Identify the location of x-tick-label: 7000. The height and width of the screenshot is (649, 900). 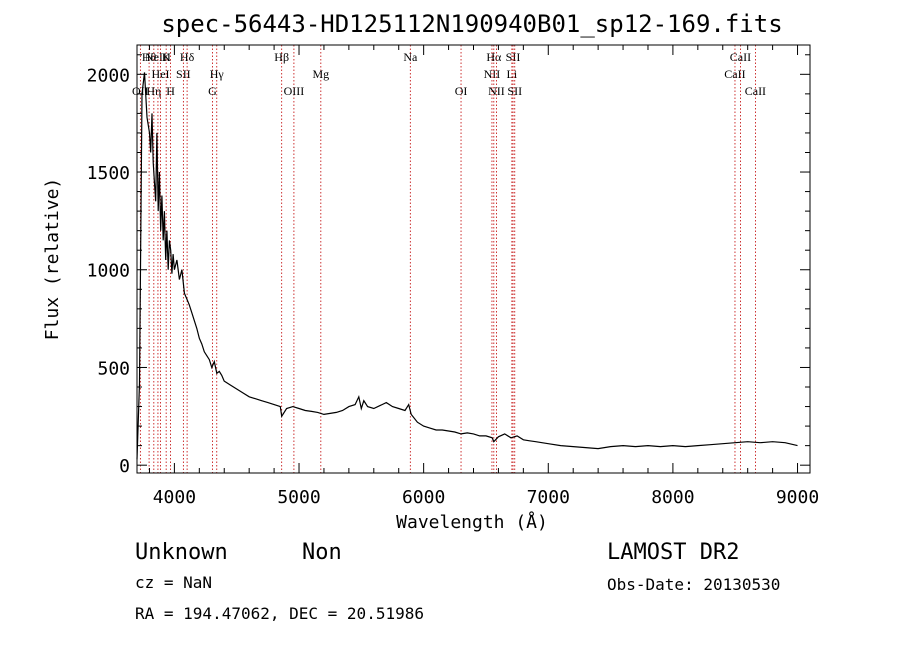
(548, 497).